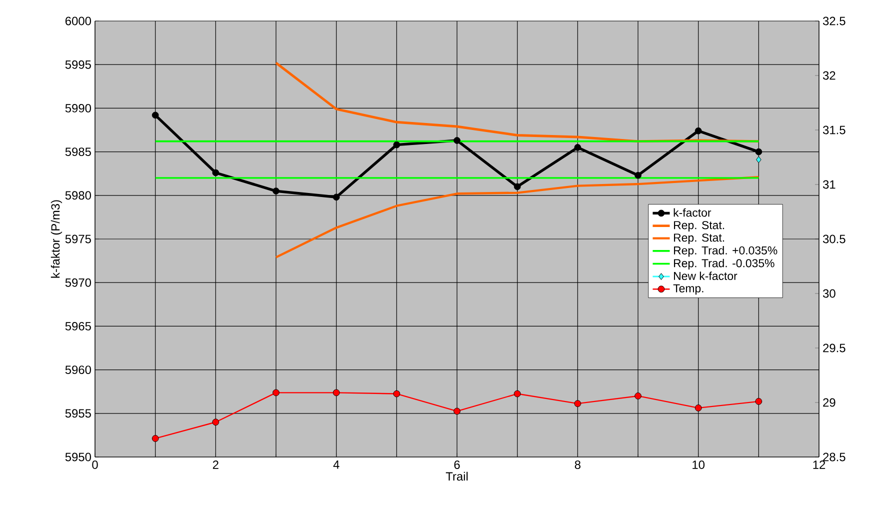 This screenshot has height=520, width=872. I want to click on y-tick-label: 5990, so click(78, 108).